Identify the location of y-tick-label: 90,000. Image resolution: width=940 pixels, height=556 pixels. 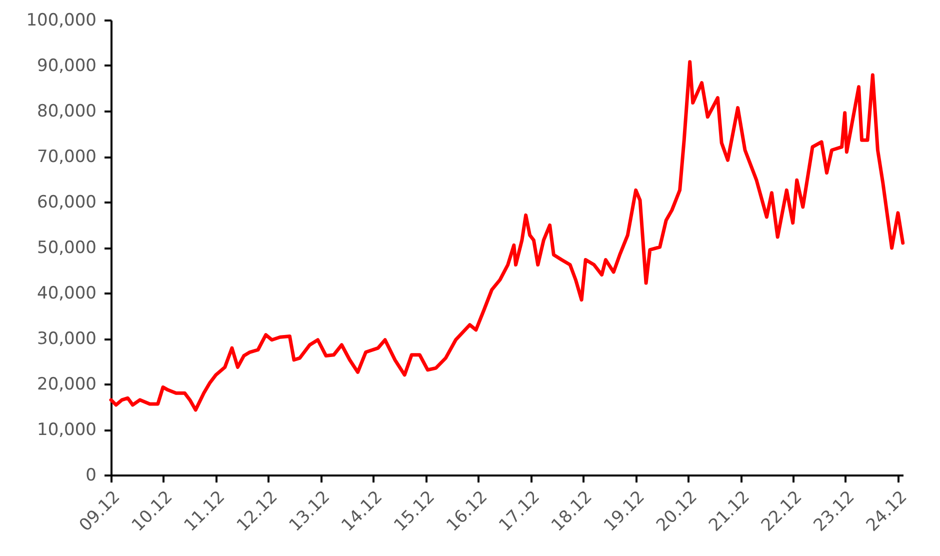
(66, 66).